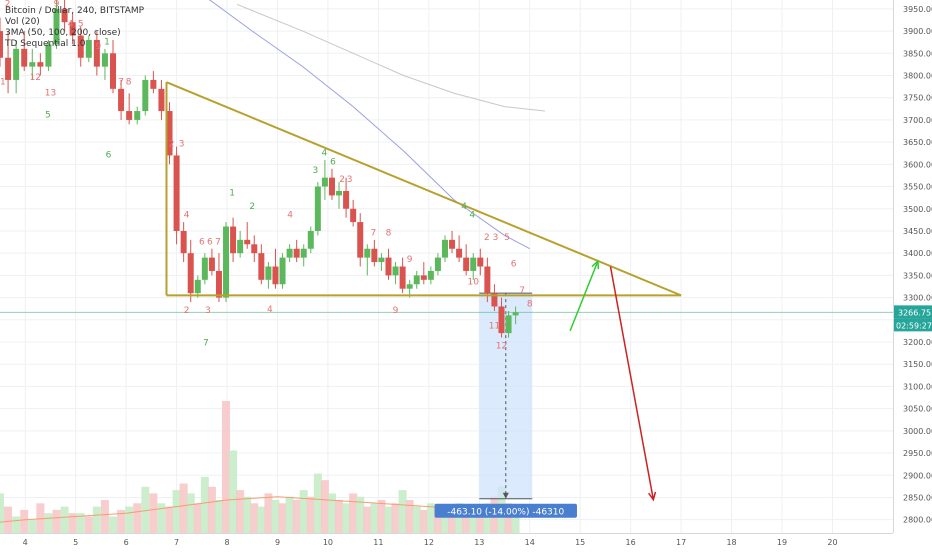 The height and width of the screenshot is (554, 932). Describe the element at coordinates (917, 364) in the screenshot. I see `y-tick-label: 3150.00` at that location.